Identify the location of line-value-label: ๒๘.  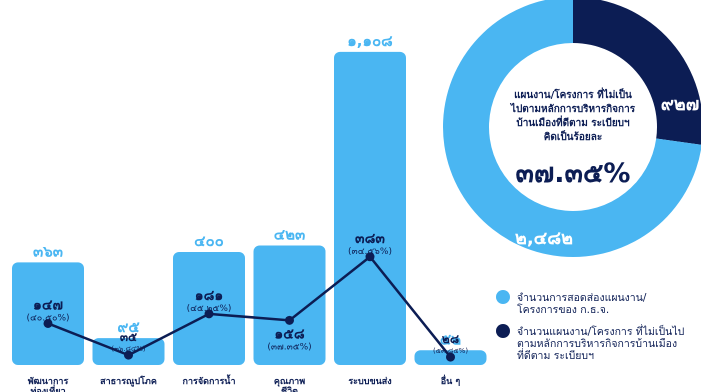
(450, 339).